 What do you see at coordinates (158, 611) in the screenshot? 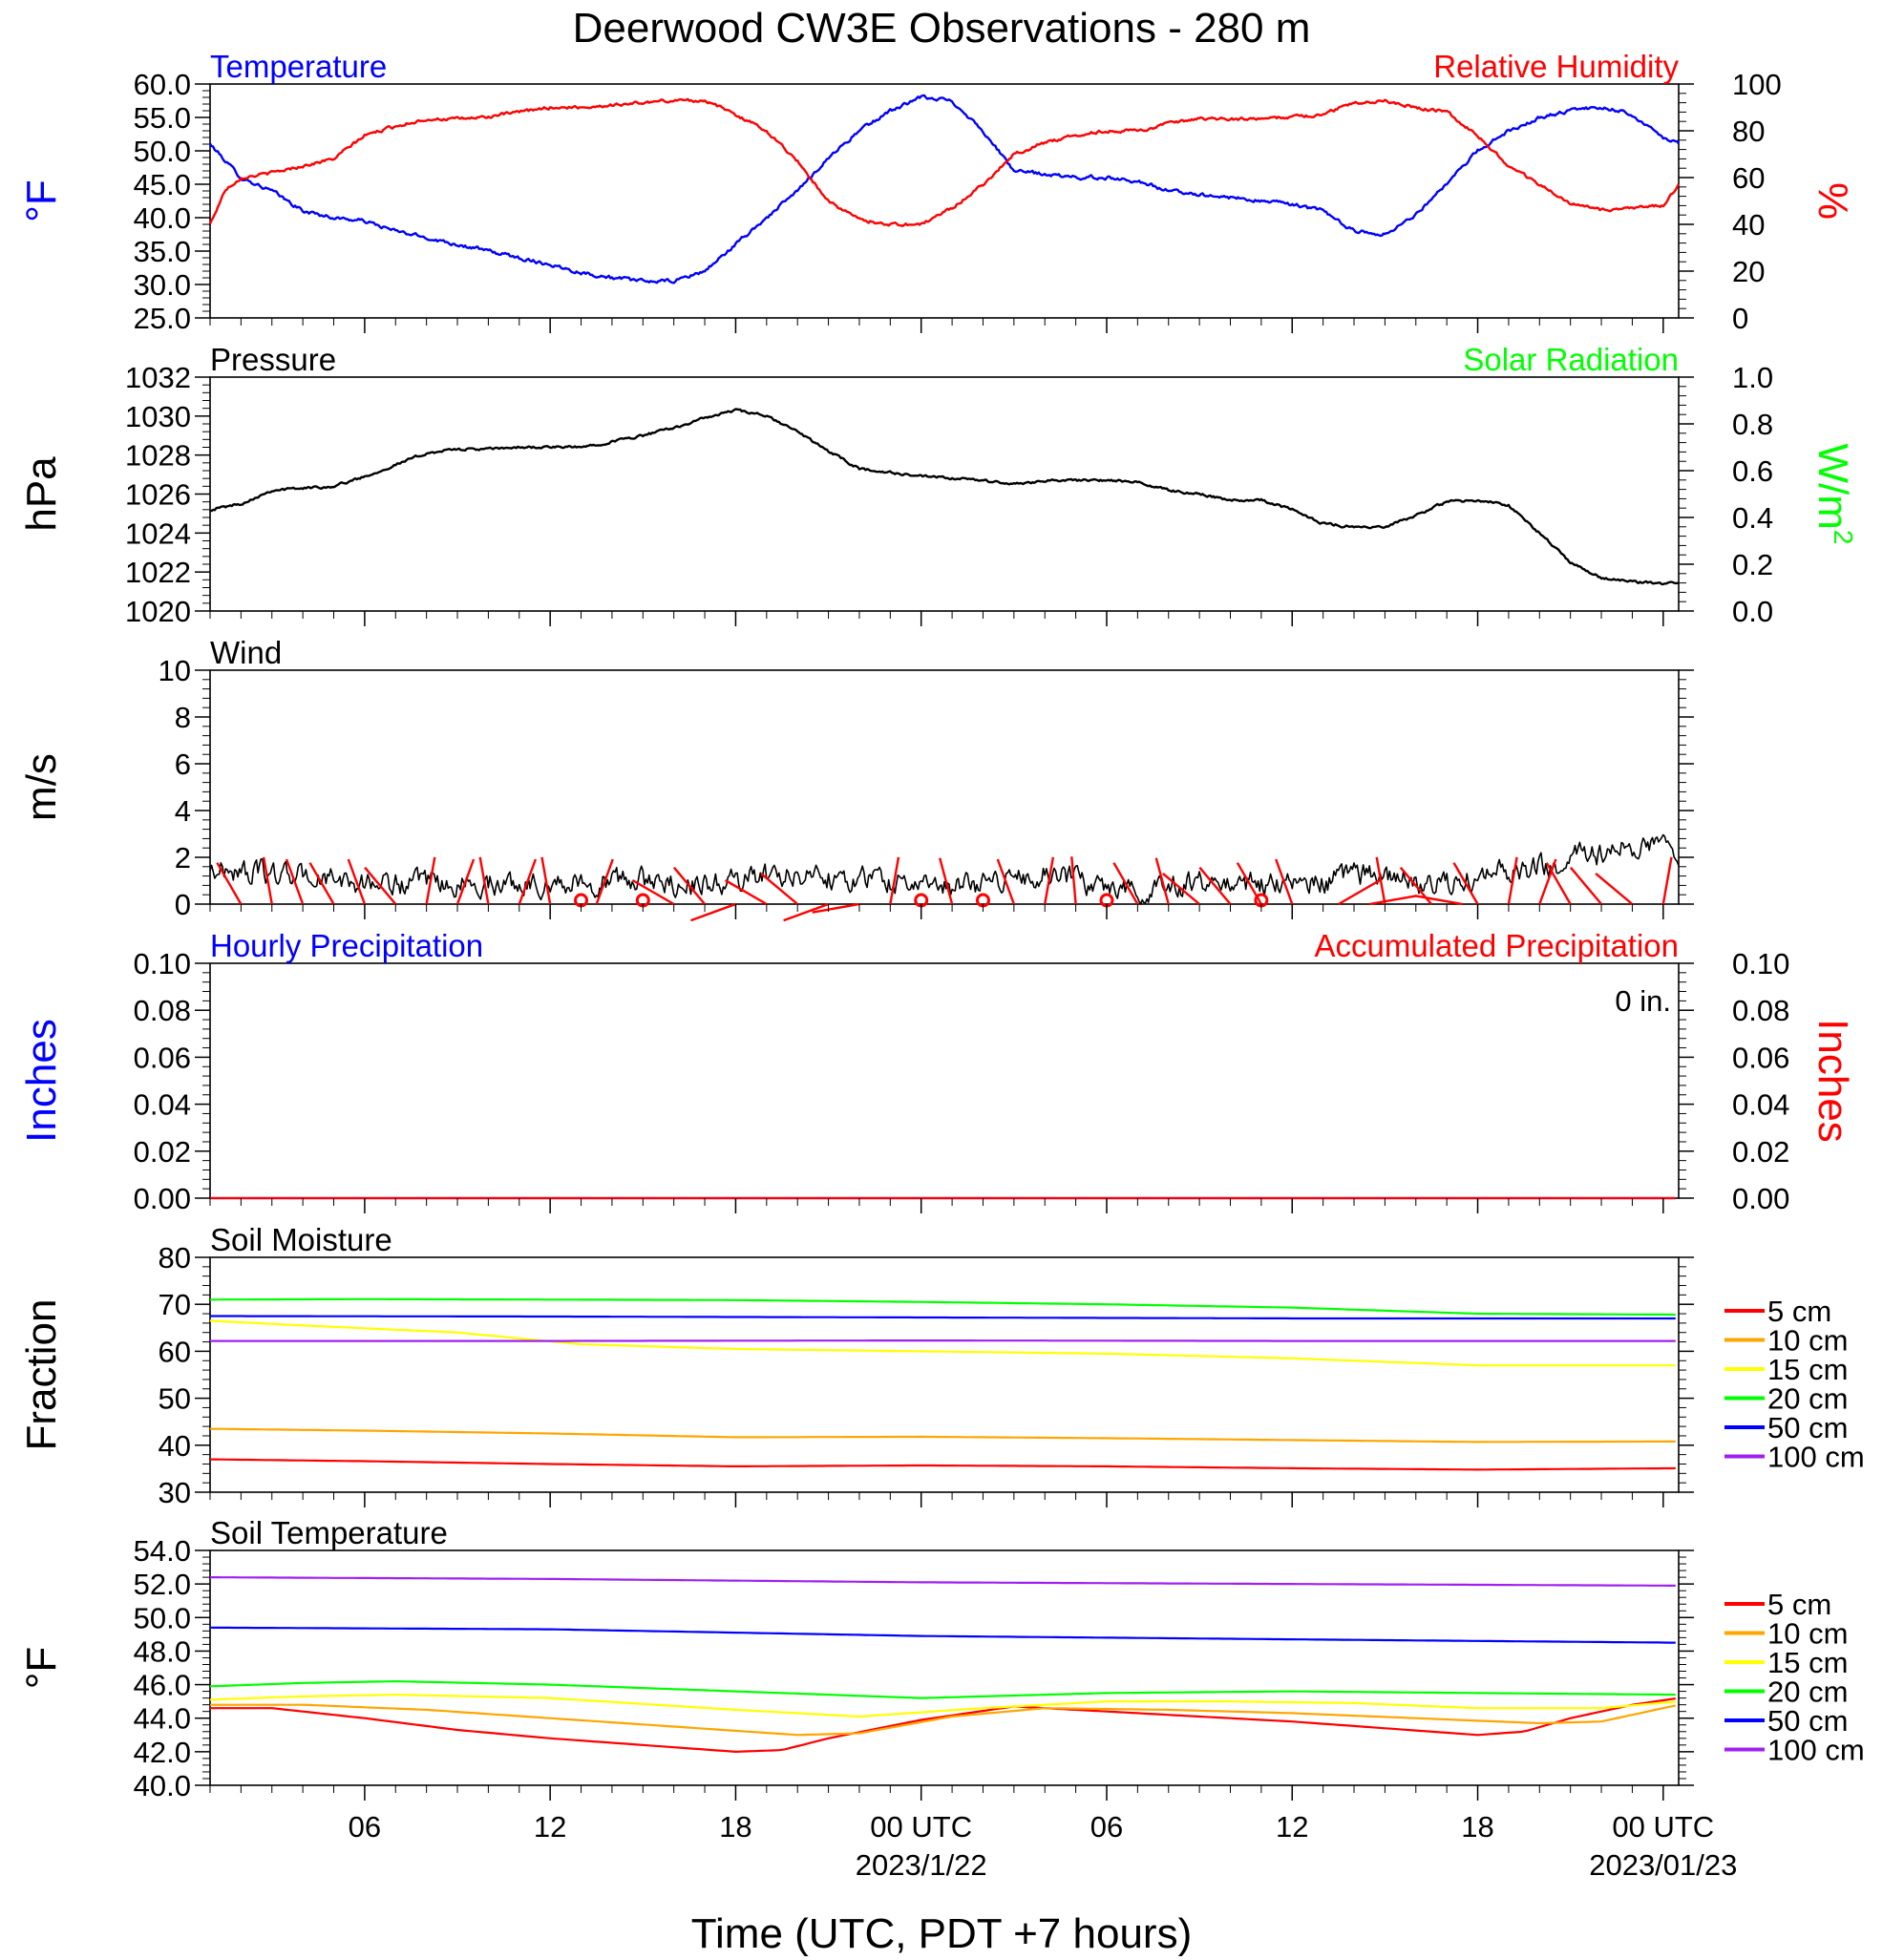
I see `y-tick-label: 1020` at bounding box center [158, 611].